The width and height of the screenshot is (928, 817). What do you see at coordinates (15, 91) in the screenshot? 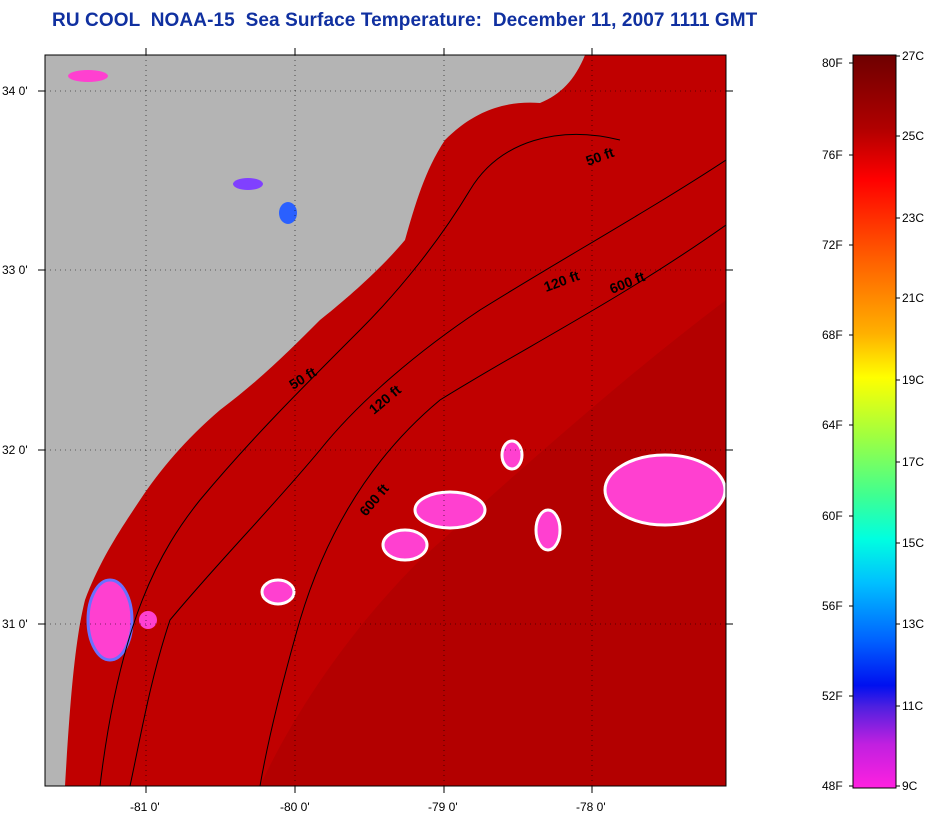
I see `lat-label: 34 0'` at bounding box center [15, 91].